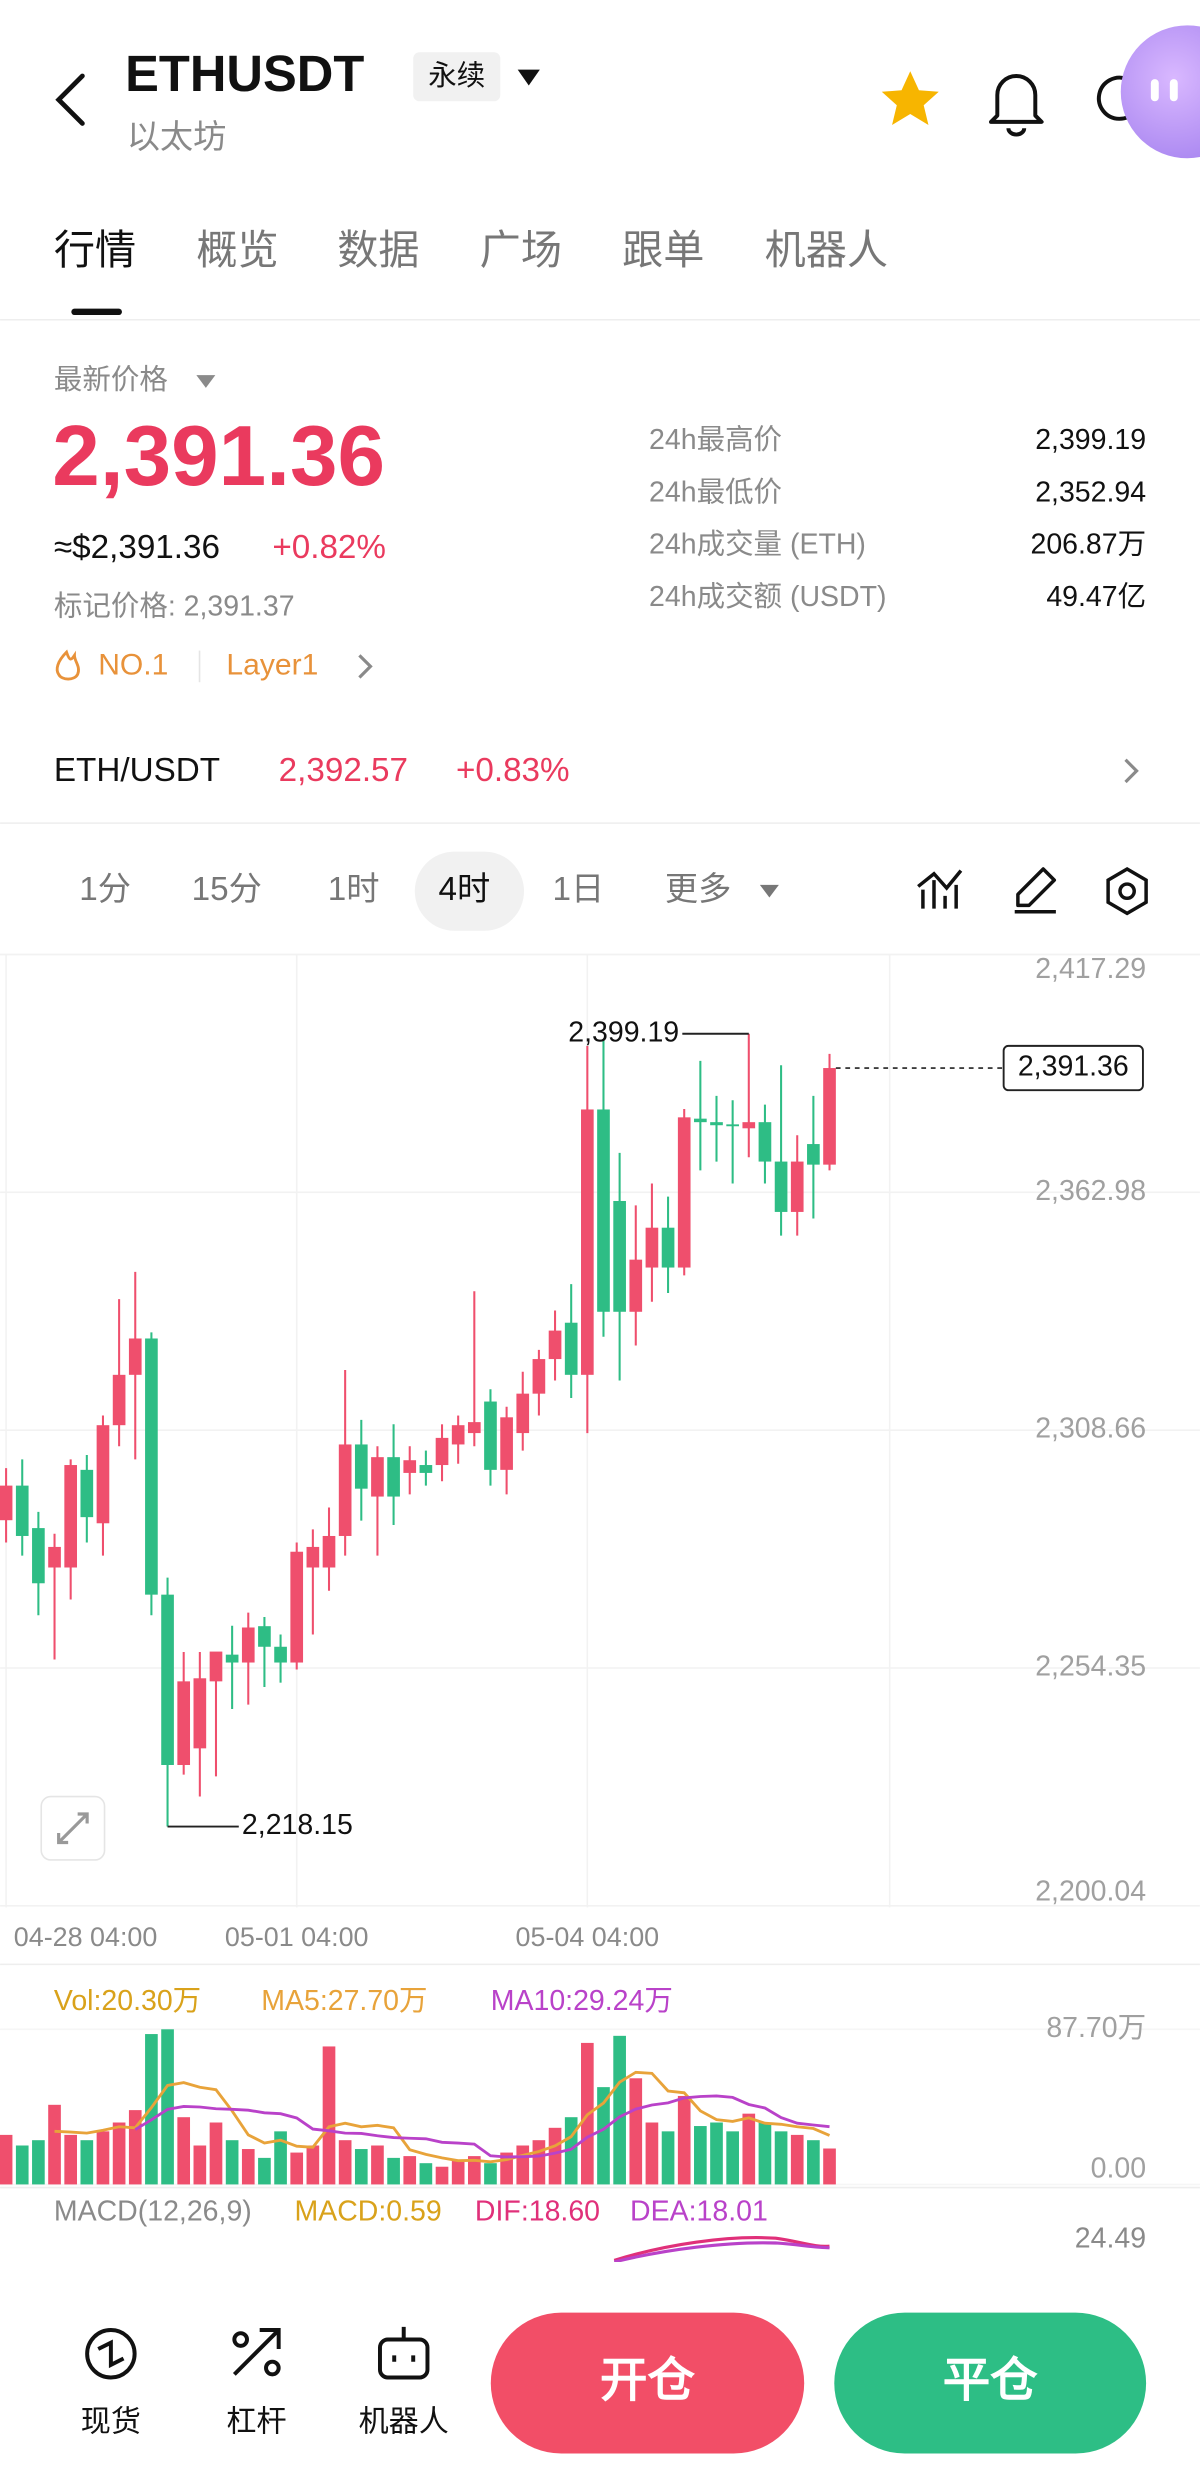 The height and width of the screenshot is (2482, 1200). Describe the element at coordinates (647, 2383) in the screenshot. I see `open-button` at that location.